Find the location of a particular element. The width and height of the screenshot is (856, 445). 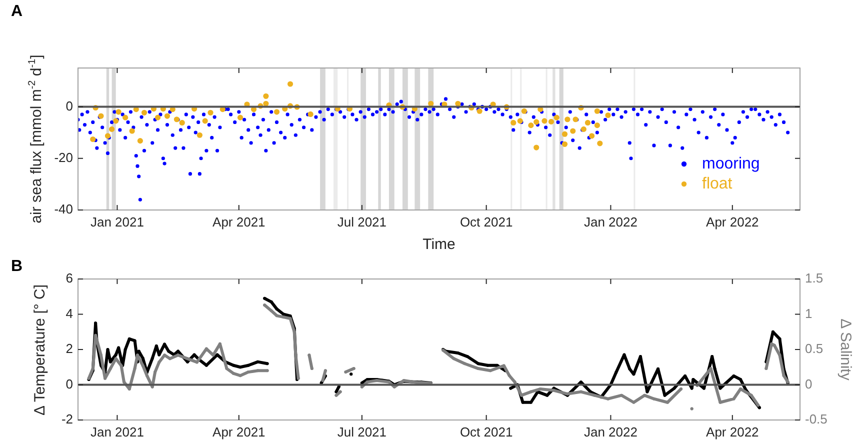

y-tick-label: 2 is located at coordinates (69, 348).